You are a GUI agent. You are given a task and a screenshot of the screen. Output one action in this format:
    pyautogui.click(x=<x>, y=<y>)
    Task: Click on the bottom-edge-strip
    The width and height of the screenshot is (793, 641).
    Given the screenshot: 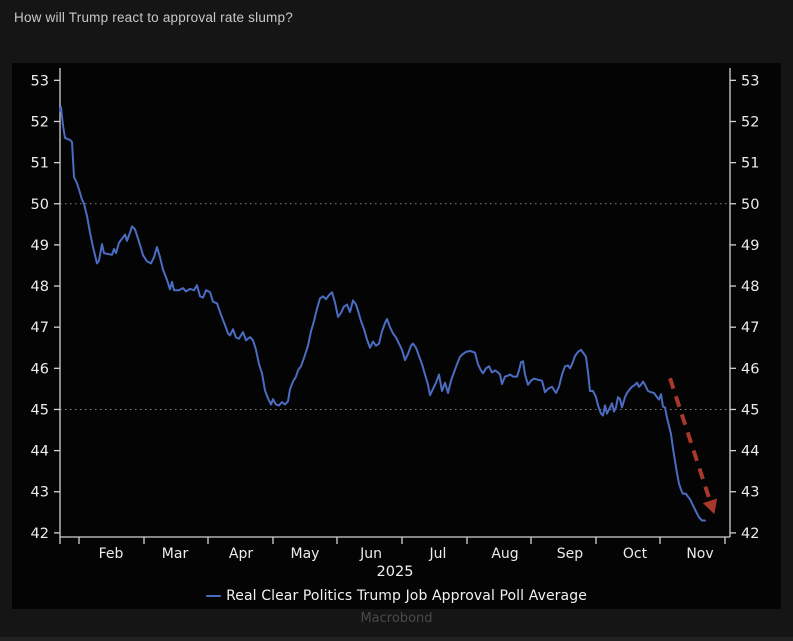 What is the action you would take?
    pyautogui.click(x=396, y=639)
    